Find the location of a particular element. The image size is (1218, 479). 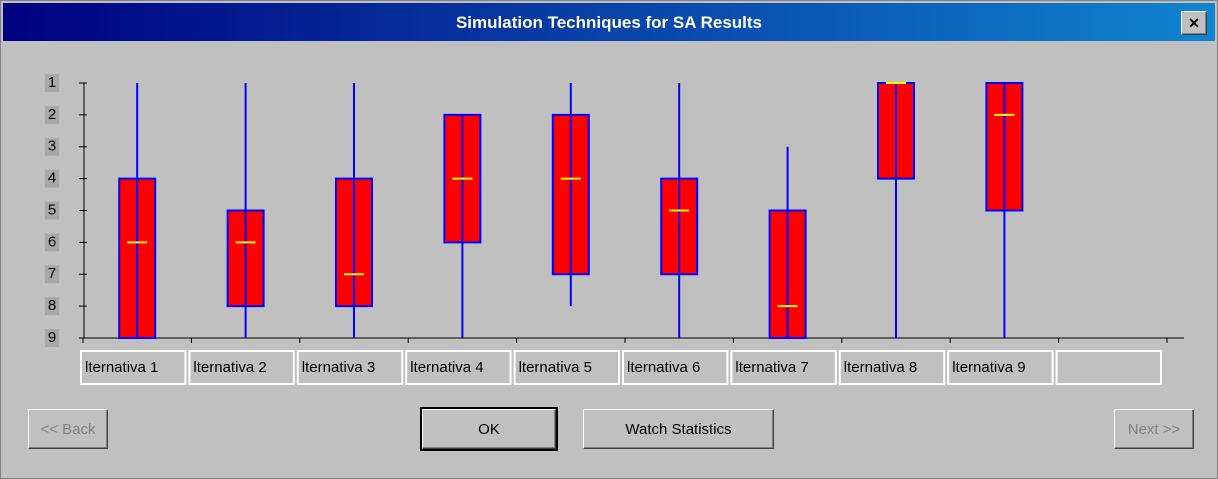

category-label: lternativa 8 is located at coordinates (880, 367).